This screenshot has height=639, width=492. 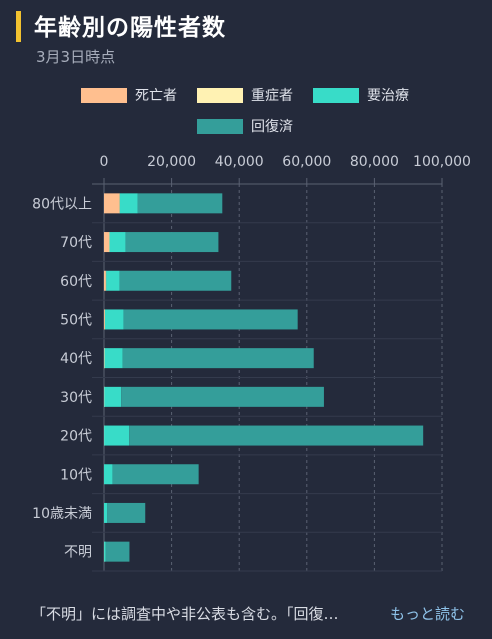 I want to click on y-tick-label: 不明, so click(x=78, y=553).